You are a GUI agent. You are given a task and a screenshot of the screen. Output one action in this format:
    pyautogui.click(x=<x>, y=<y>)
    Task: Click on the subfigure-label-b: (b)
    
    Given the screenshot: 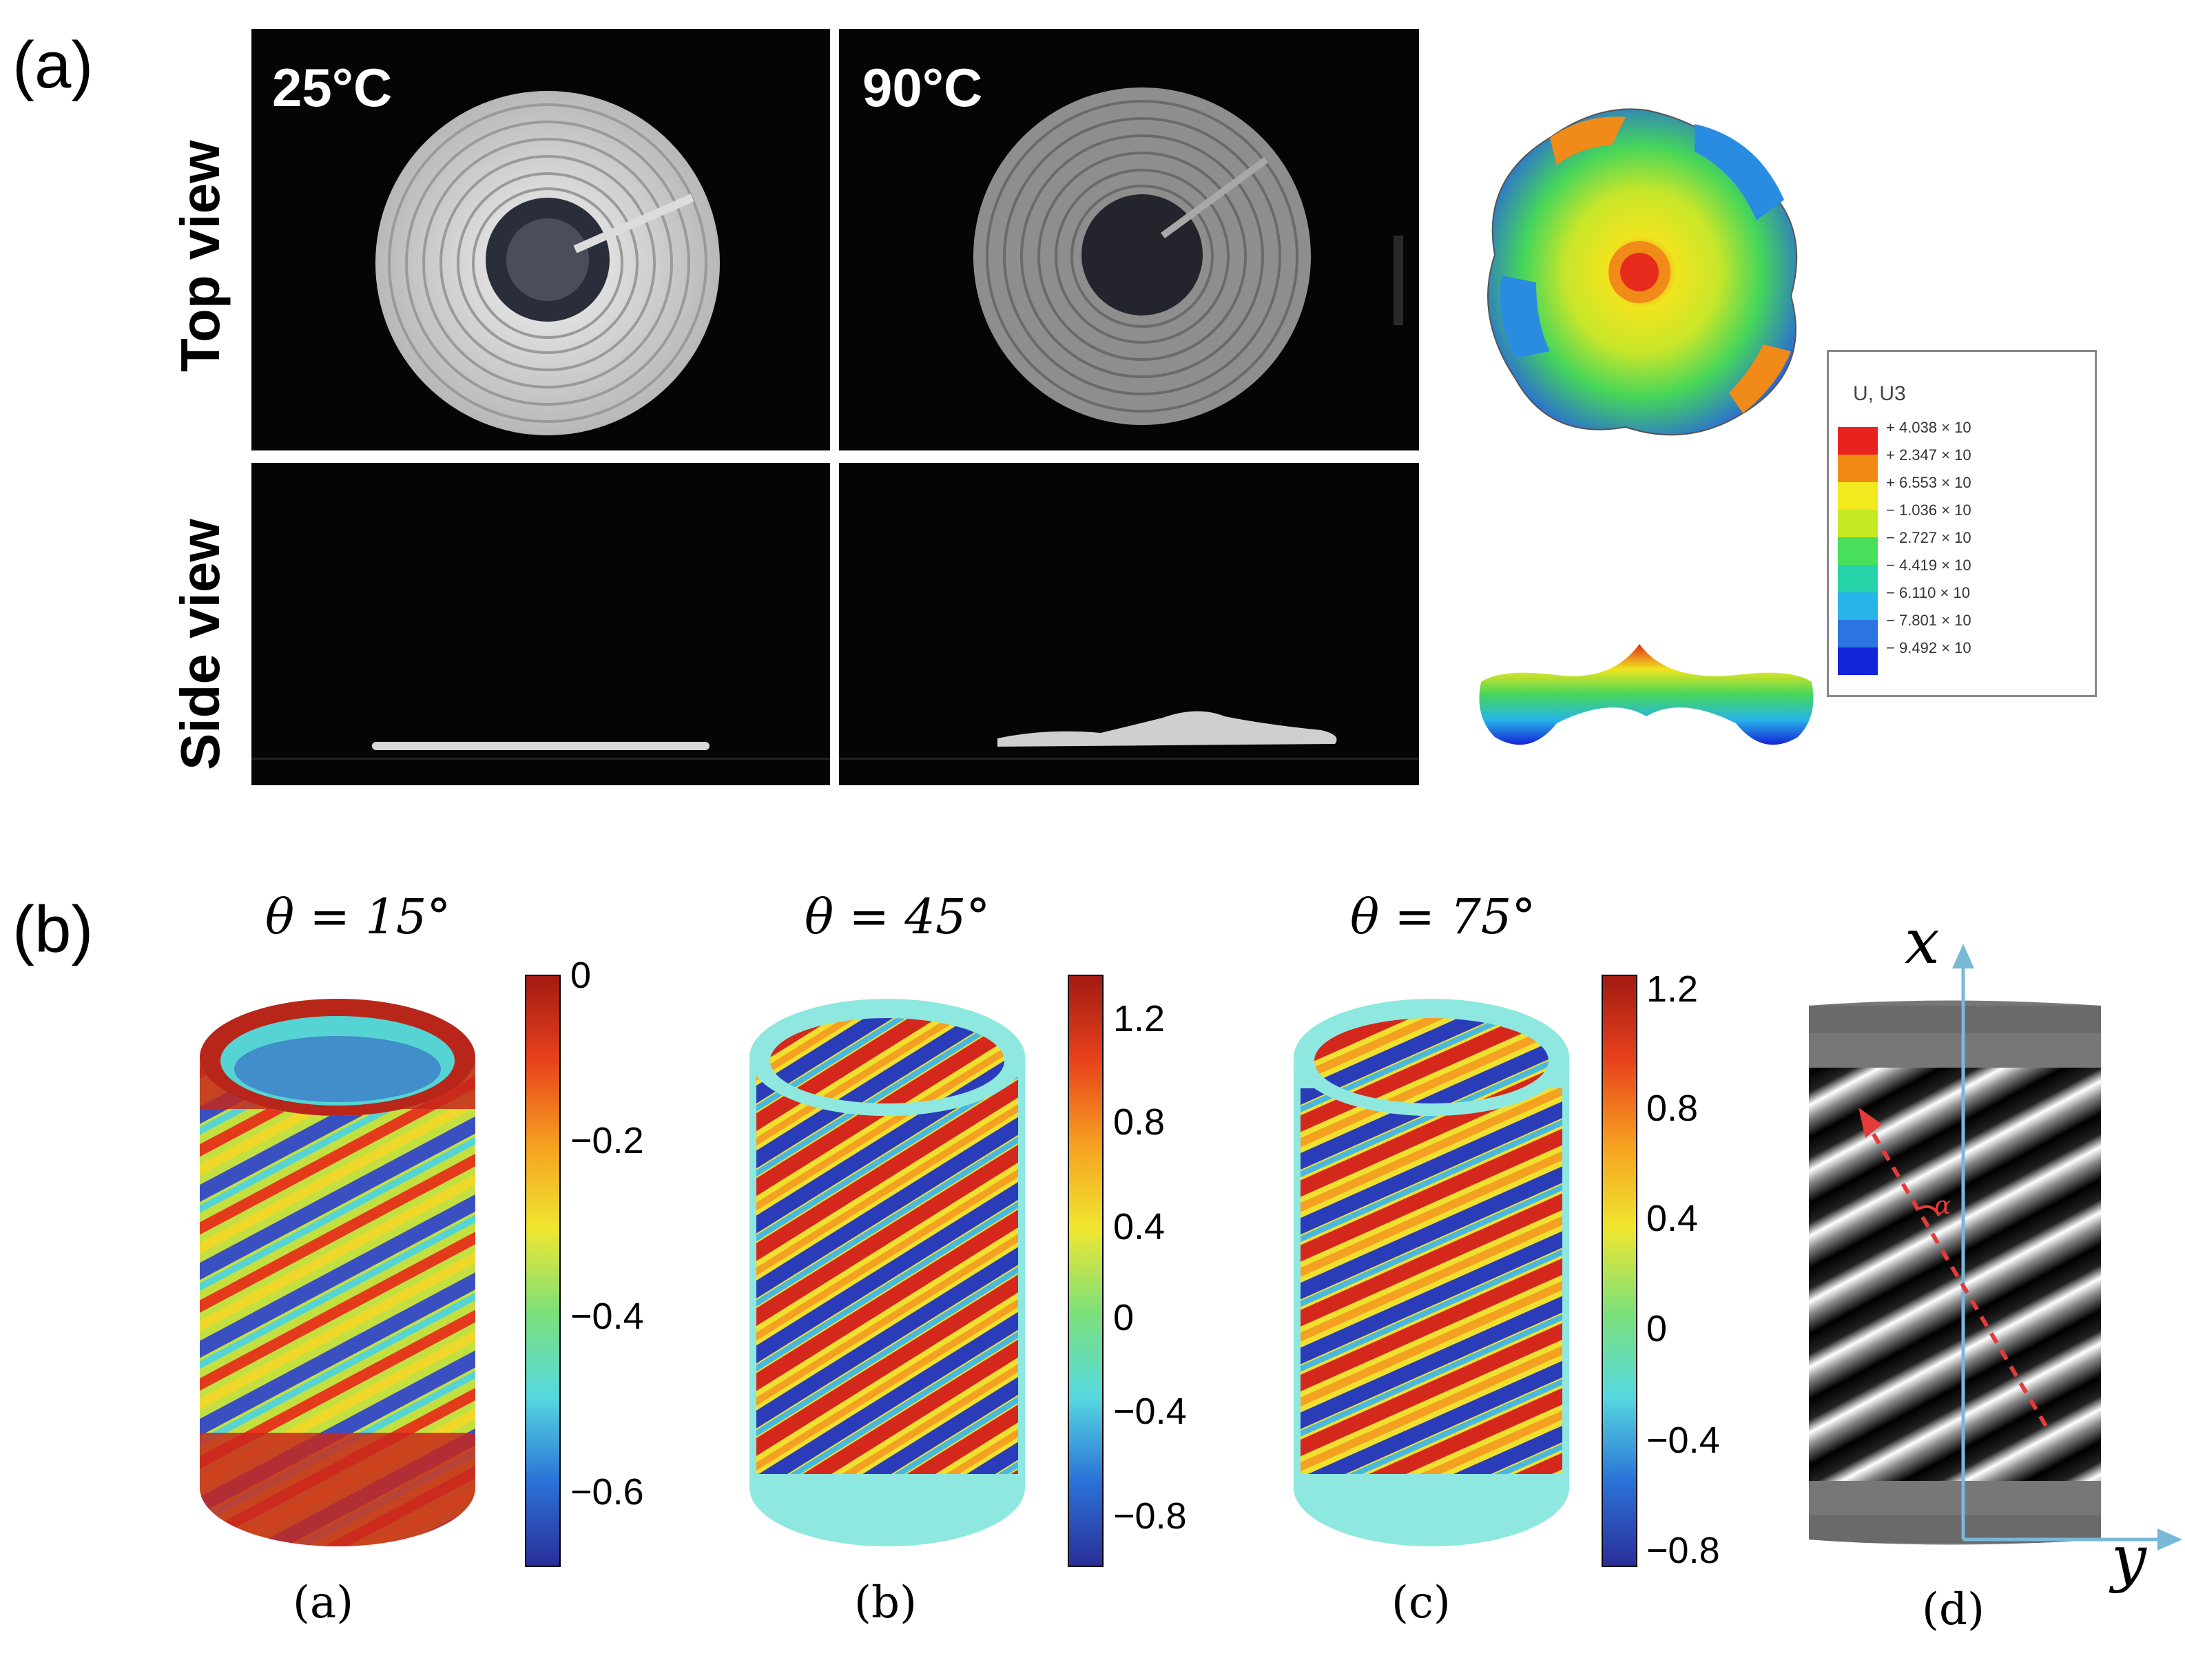 What is the action you would take?
    pyautogui.click(x=886, y=1602)
    